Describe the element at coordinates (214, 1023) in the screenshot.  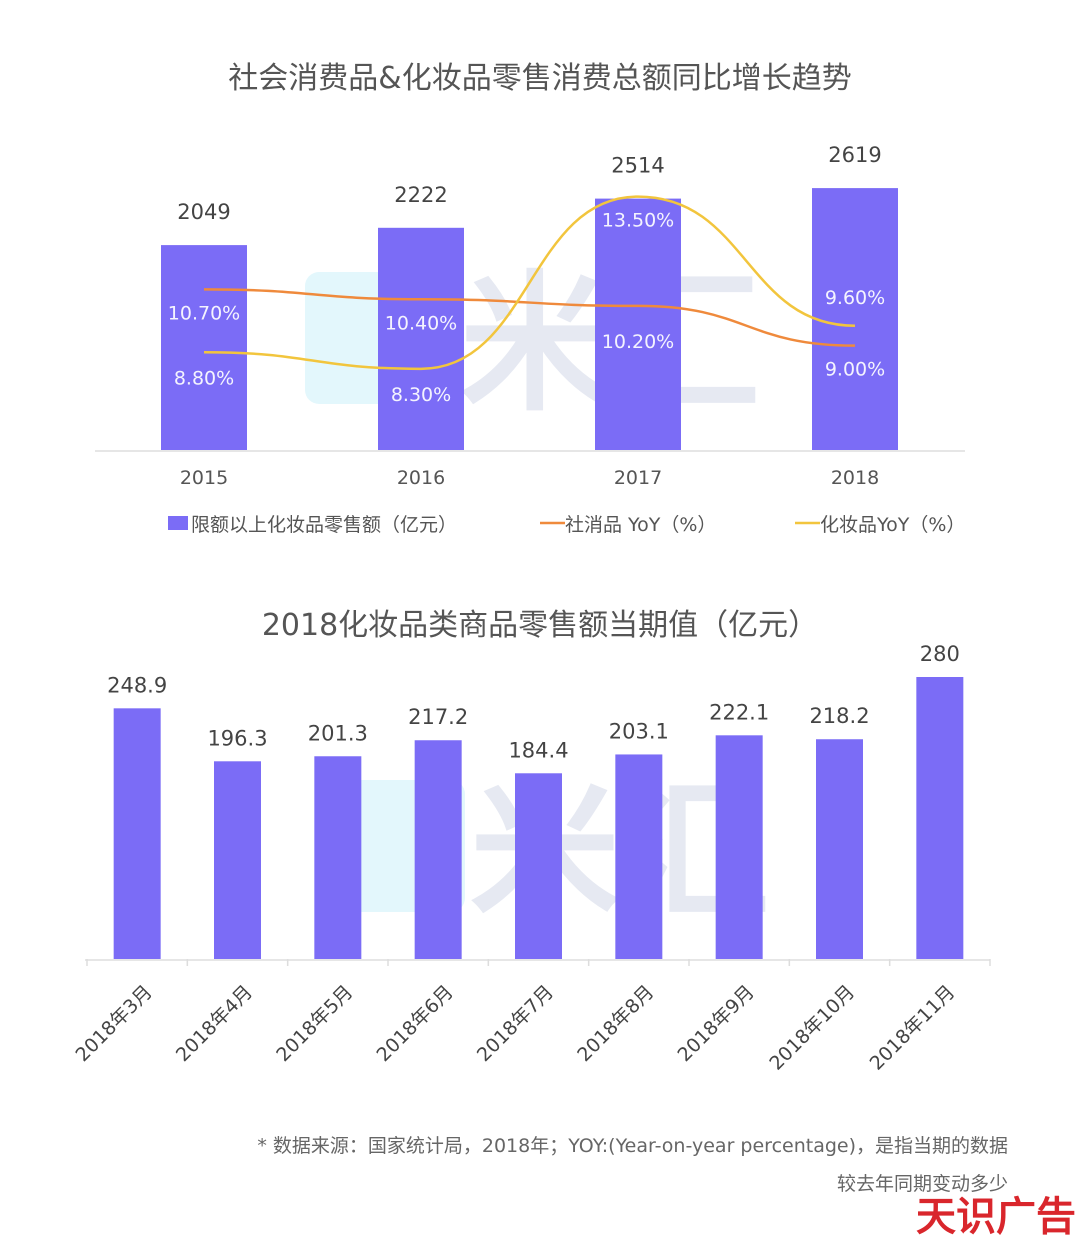
I see `chart2-x-tick-2: 2018年4月` at that location.